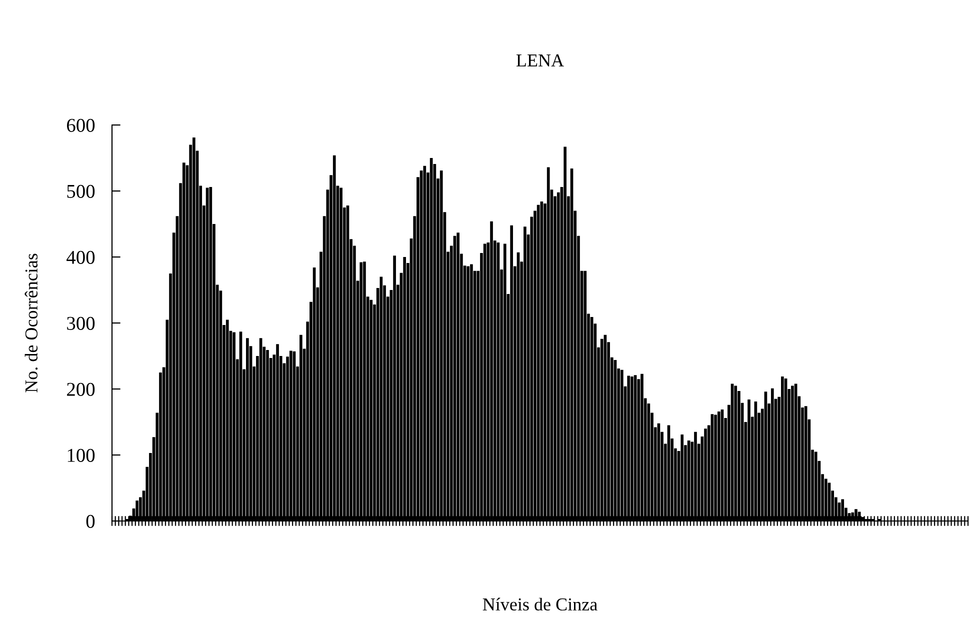 This screenshot has height=618, width=970. I want to click on x-axis-title: Níveis de Cinza, so click(540, 604).